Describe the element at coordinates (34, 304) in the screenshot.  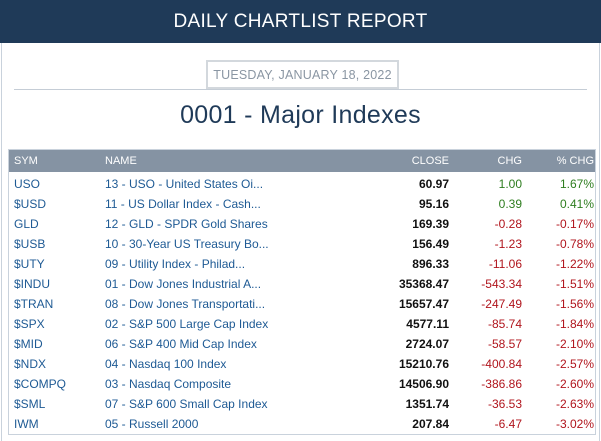
I see `row-symbol-link: $TRAN` at that location.